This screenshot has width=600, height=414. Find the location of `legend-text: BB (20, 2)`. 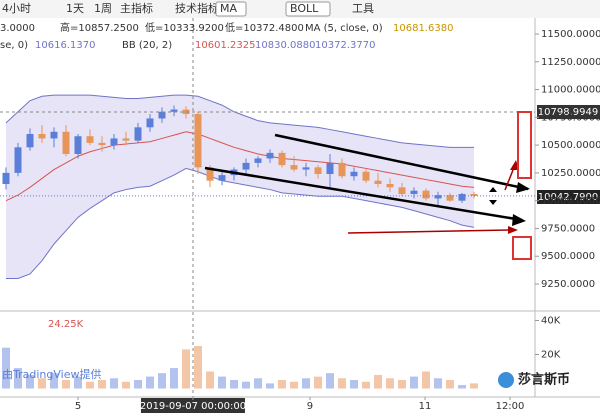

legend-text: BB (20, 2) is located at coordinates (147, 45).